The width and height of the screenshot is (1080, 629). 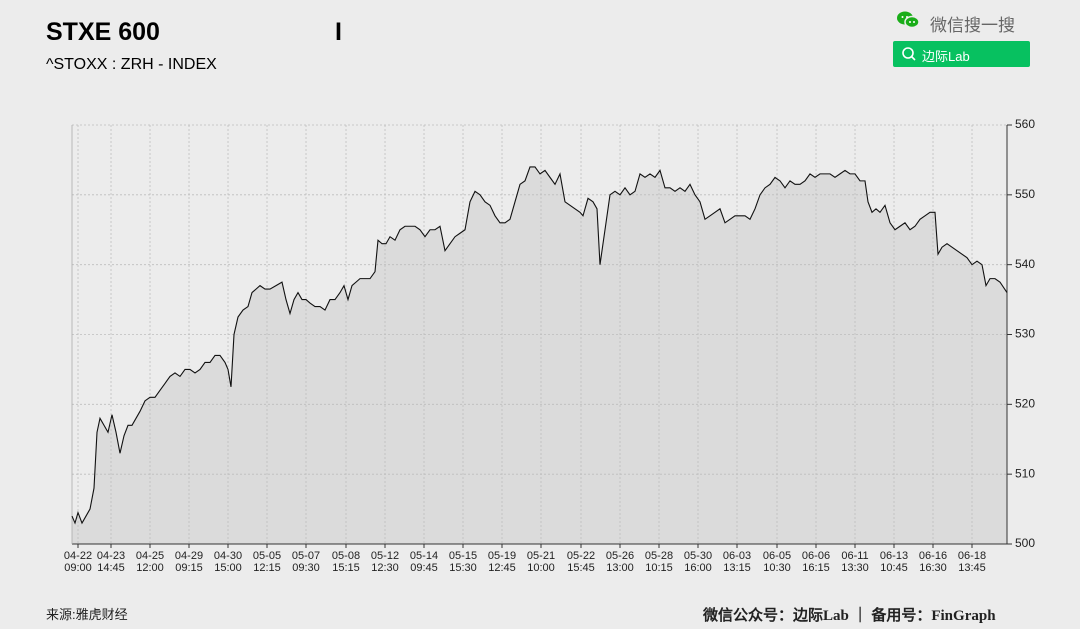 I want to click on x-tick-label: 05-26 13:00, so click(x=620, y=562).